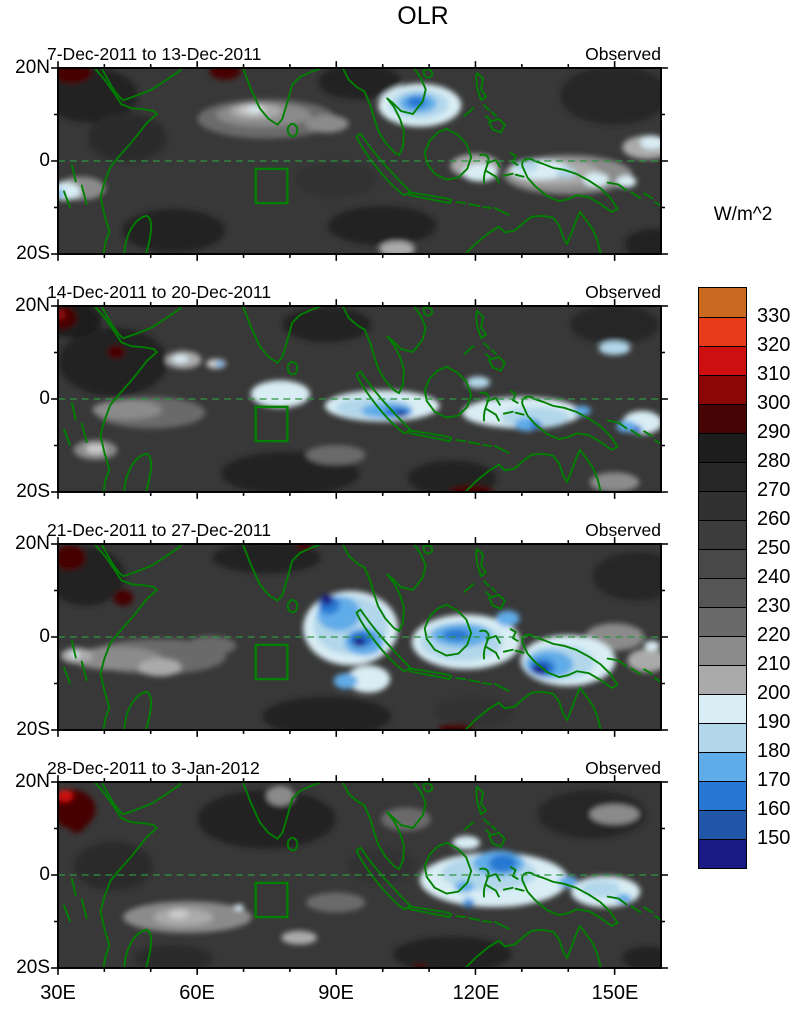 The image size is (794, 1013). Describe the element at coordinates (774, 345) in the screenshot. I see `colorbar-tick-label: 320` at that location.